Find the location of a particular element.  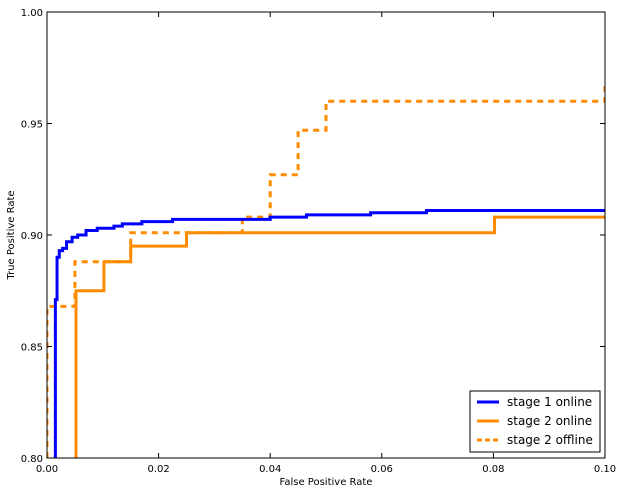

y-tick-label: 0.95 is located at coordinates (32, 125).